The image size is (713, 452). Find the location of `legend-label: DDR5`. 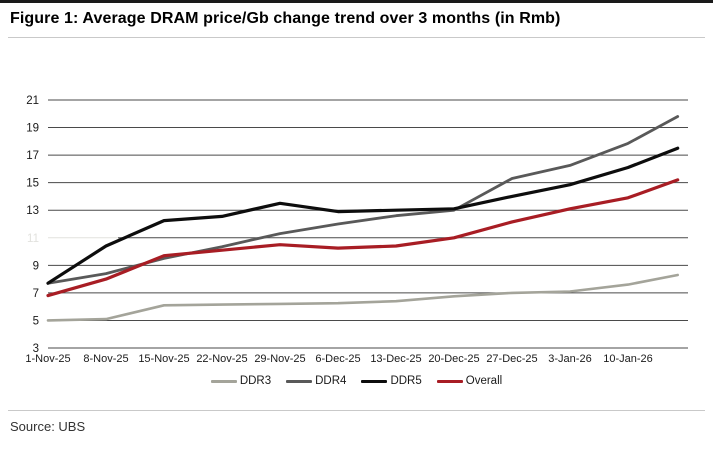

legend-label: DDR5 is located at coordinates (406, 381).